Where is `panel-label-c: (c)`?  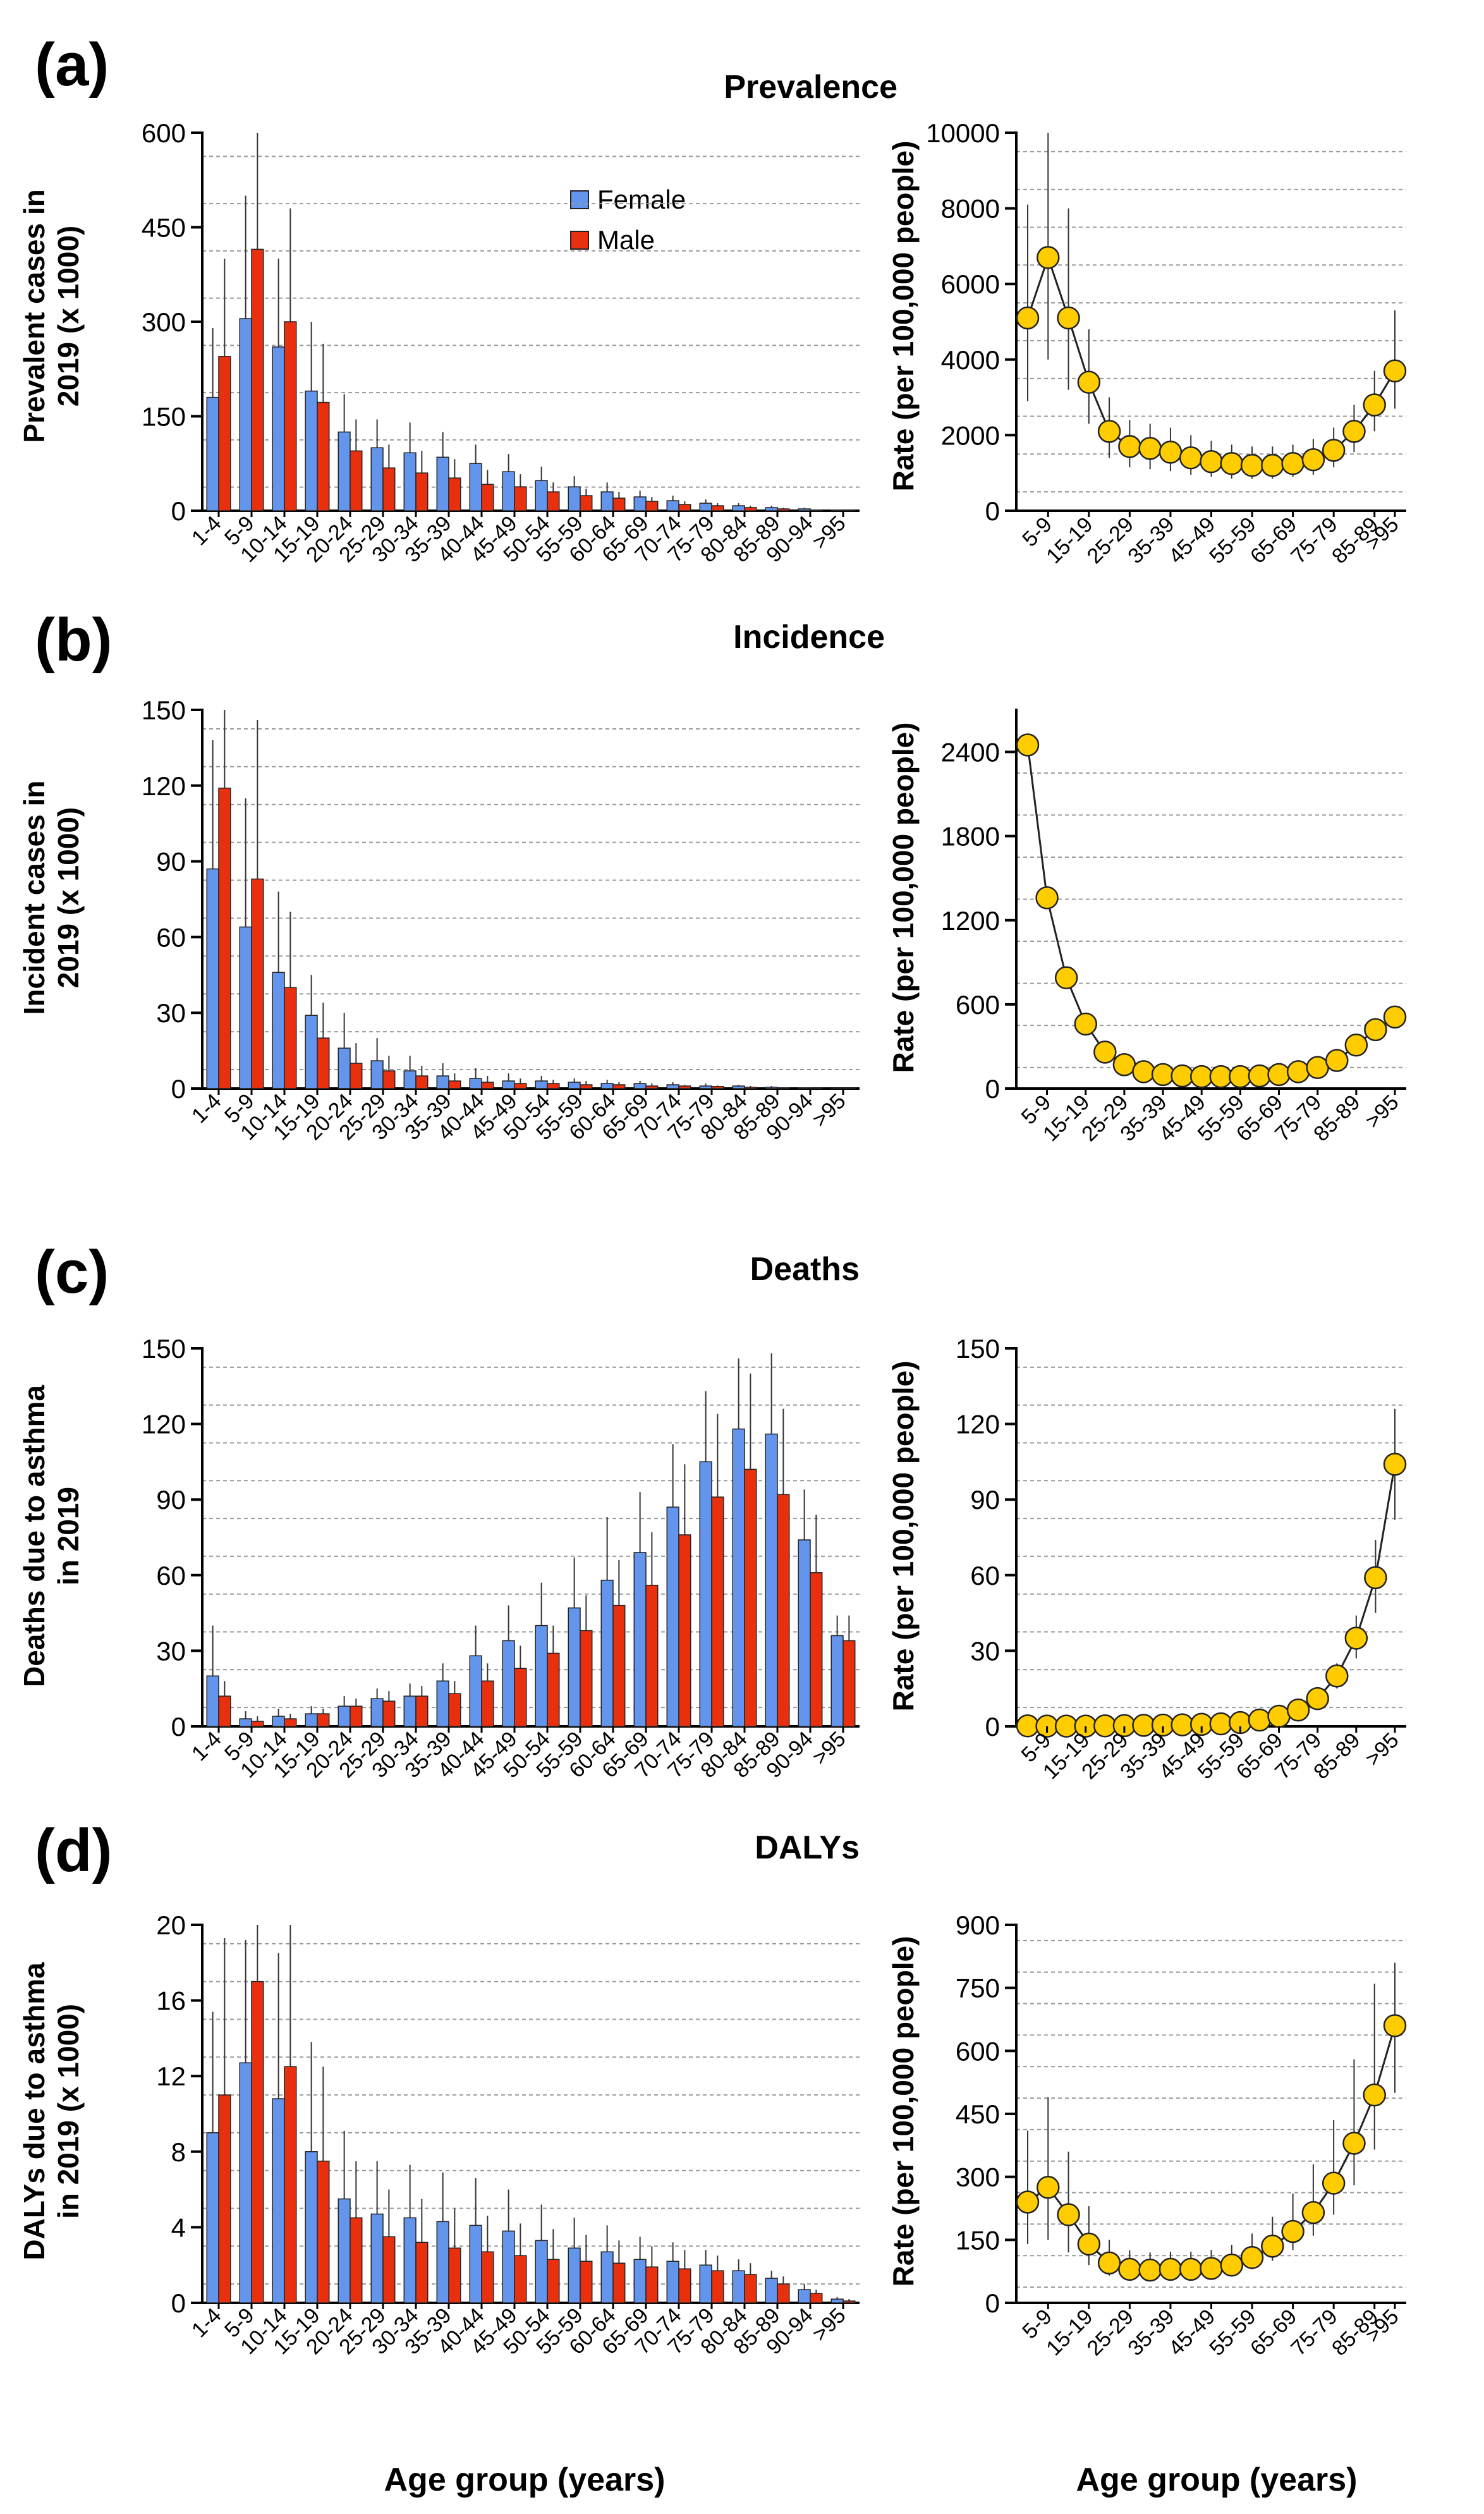
panel-label-c: (c) is located at coordinates (72, 1272).